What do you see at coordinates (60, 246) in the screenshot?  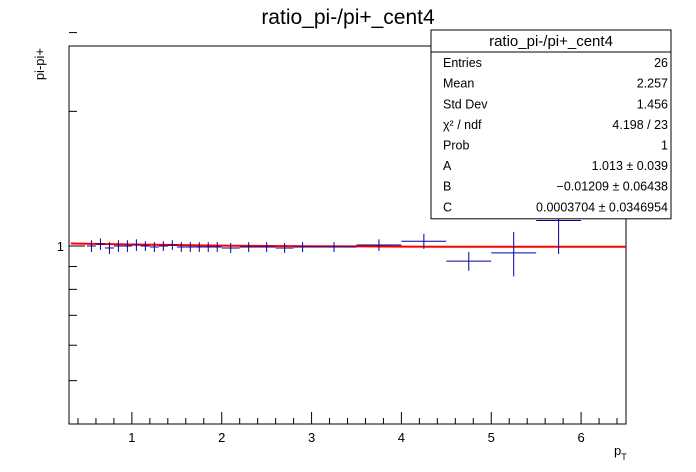 I see `y-tick-label: 1` at bounding box center [60, 246].